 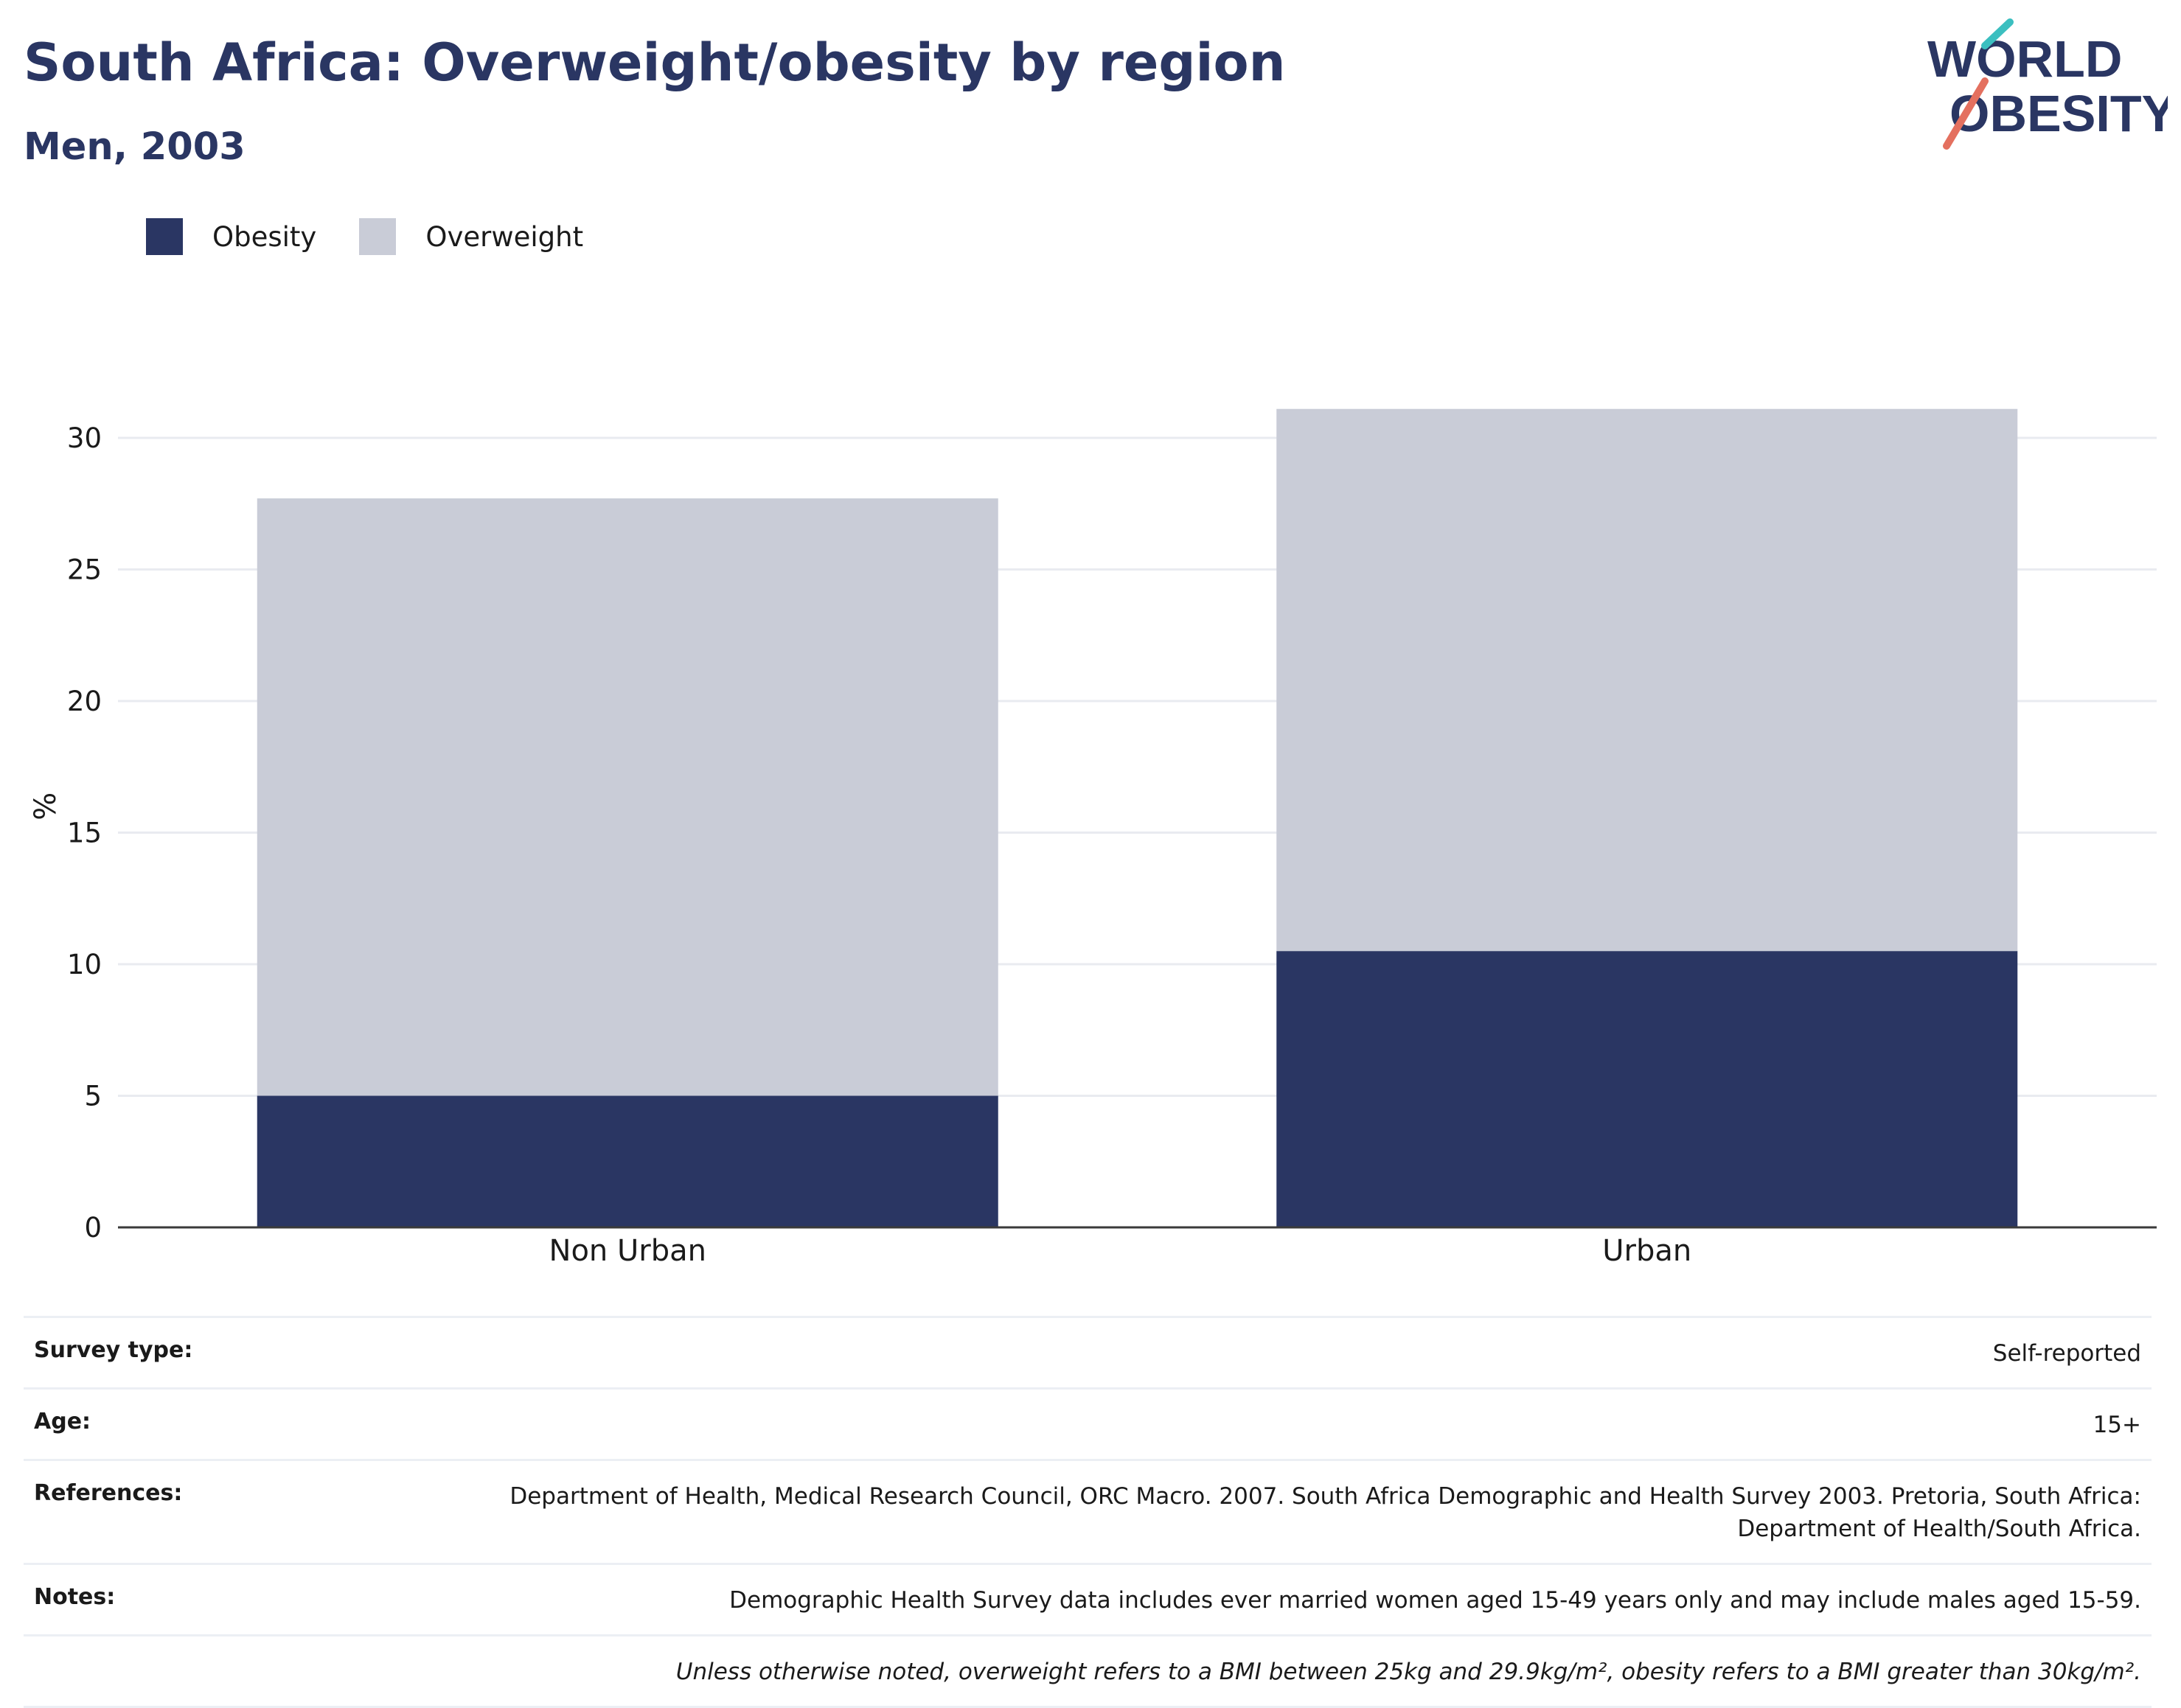 I want to click on meta-label-age: Age:, so click(x=62, y=1422).